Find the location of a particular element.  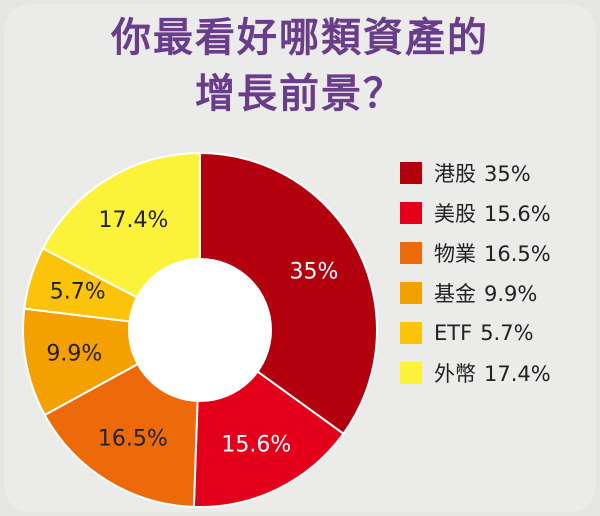

legend-value-etf: 5.7% is located at coordinates (507, 333).